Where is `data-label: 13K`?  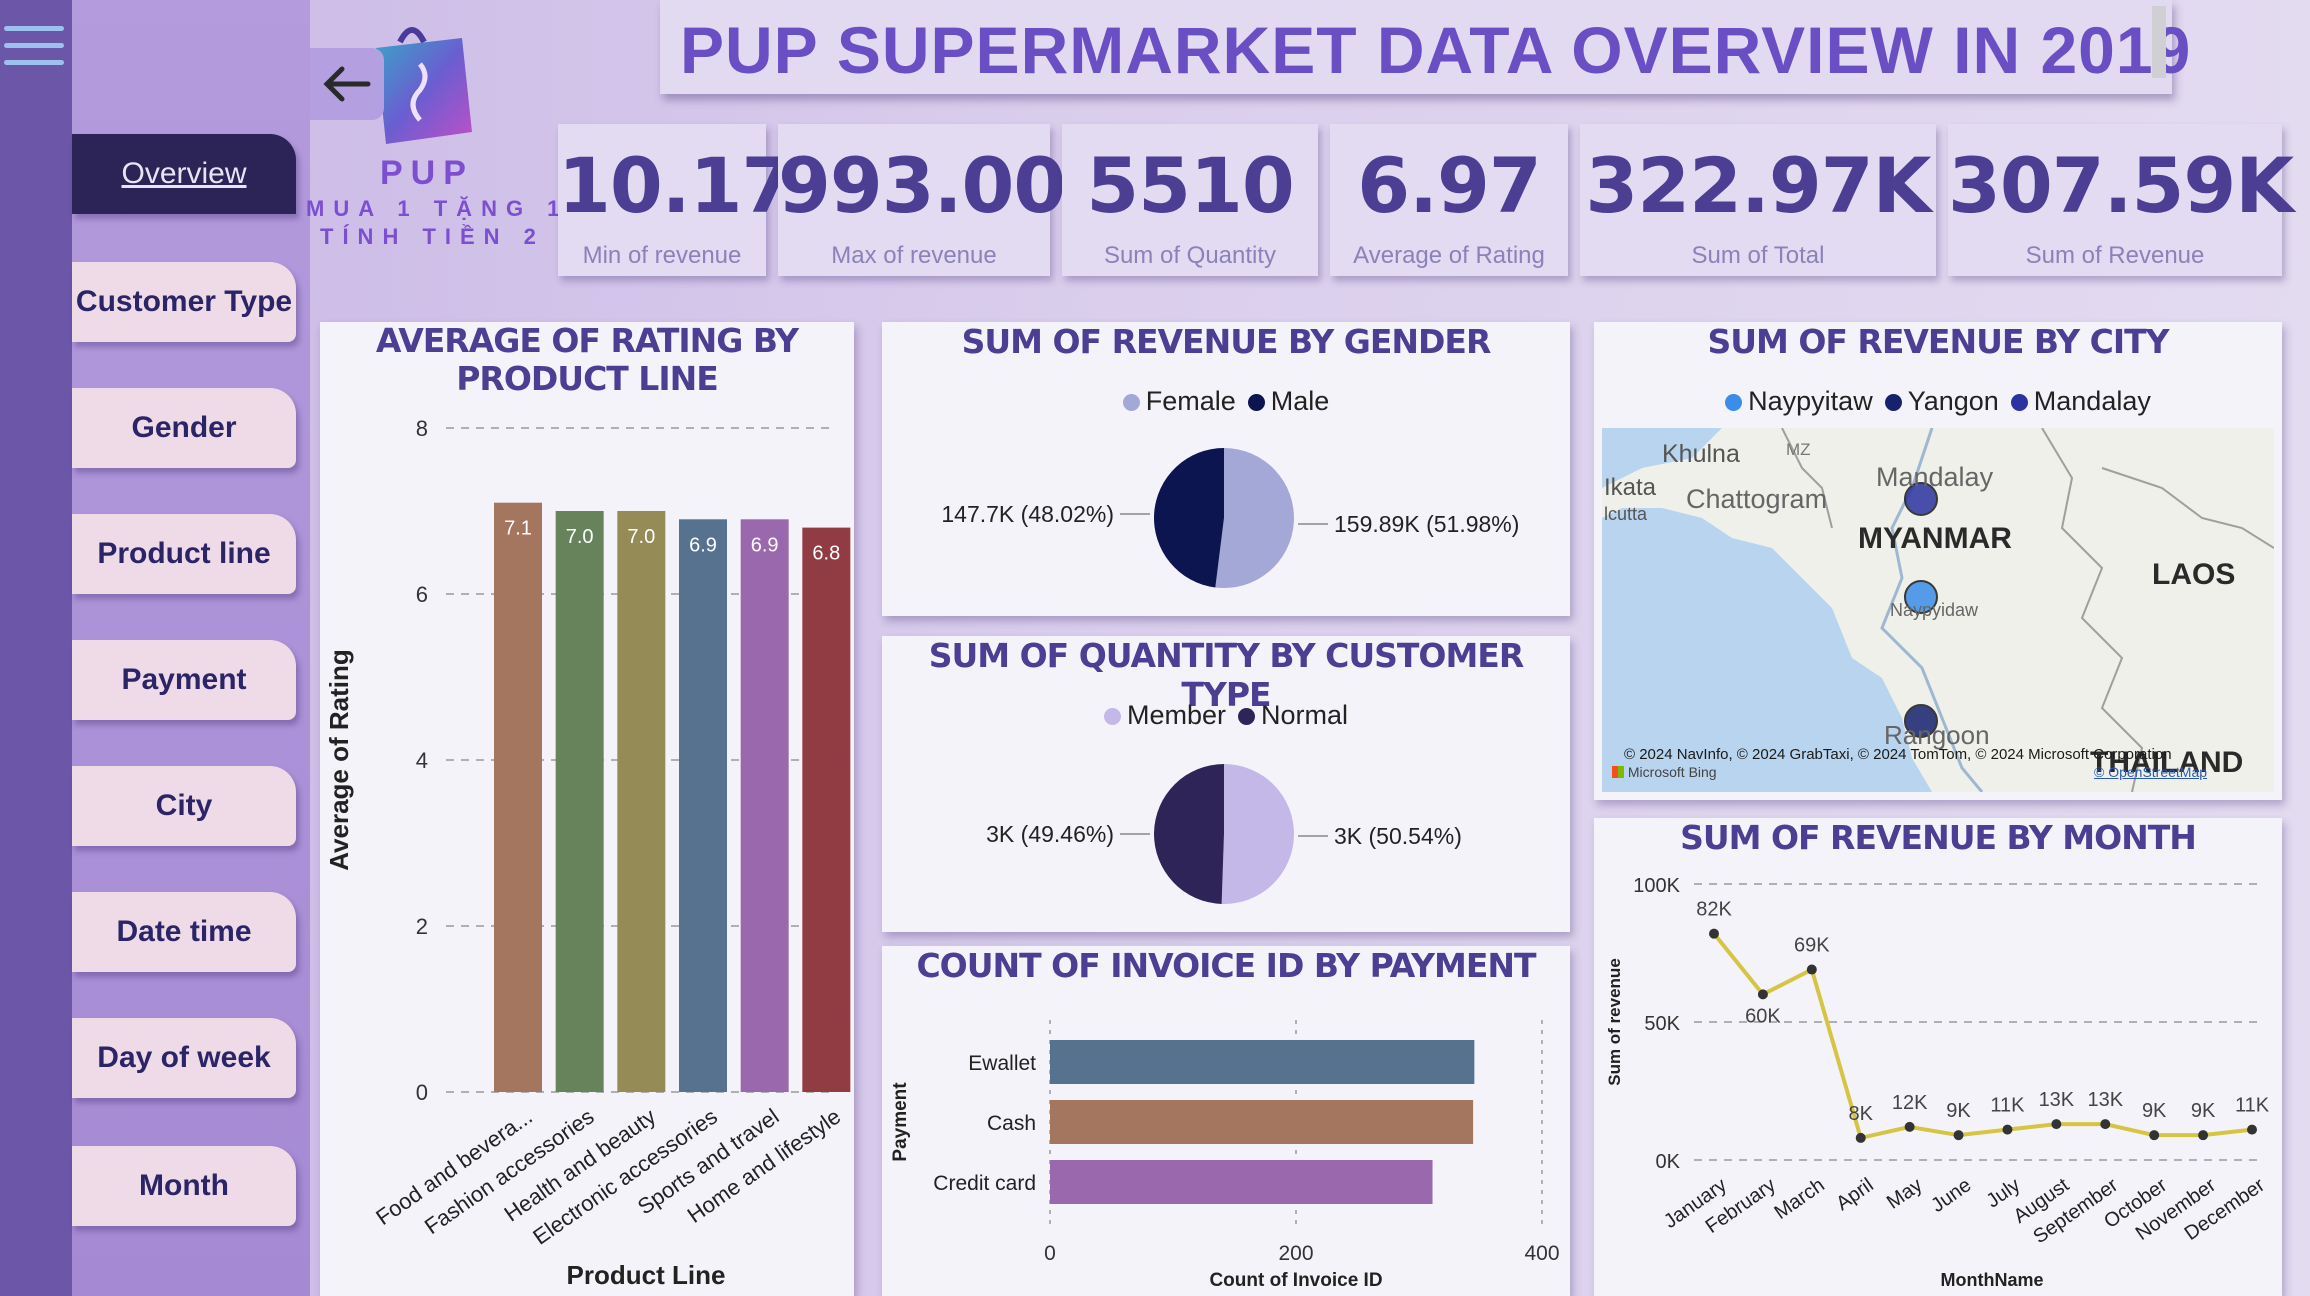
data-label: 13K is located at coordinates (2105, 1100).